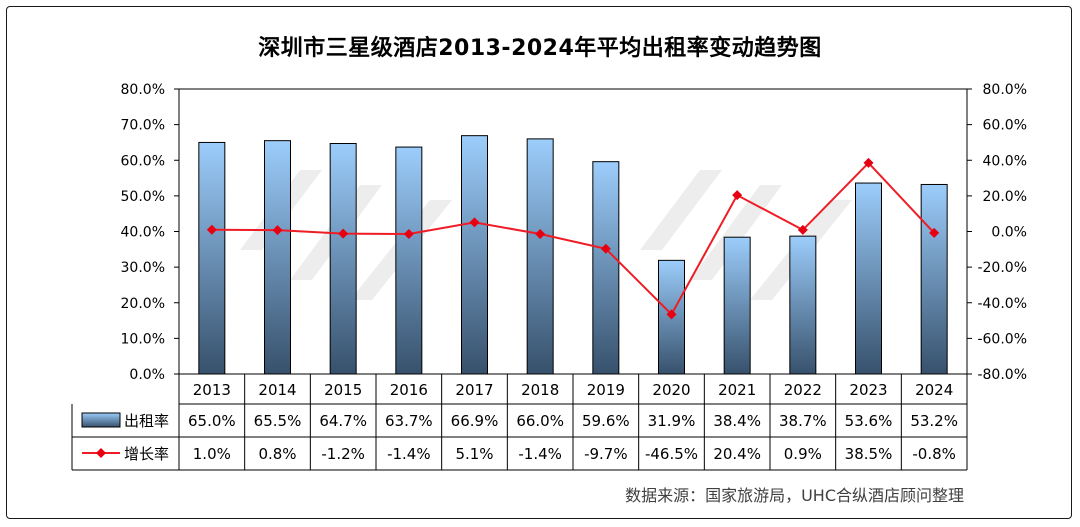  Describe the element at coordinates (934, 454) in the screenshot. I see `growth-value: -0.8%` at that location.